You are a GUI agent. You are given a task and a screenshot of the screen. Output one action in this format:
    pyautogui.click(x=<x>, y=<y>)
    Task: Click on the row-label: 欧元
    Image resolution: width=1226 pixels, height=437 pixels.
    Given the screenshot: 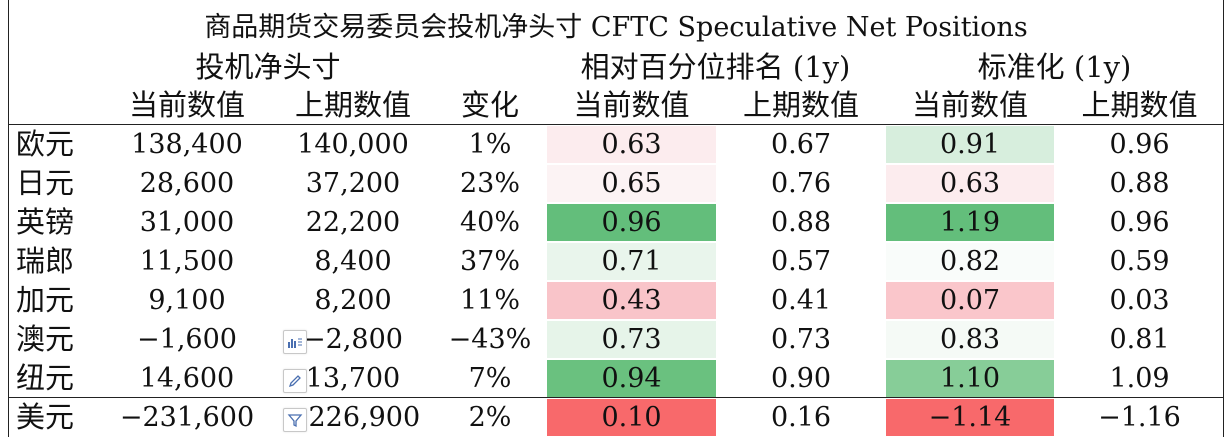 What is the action you would take?
    pyautogui.click(x=45, y=144)
    